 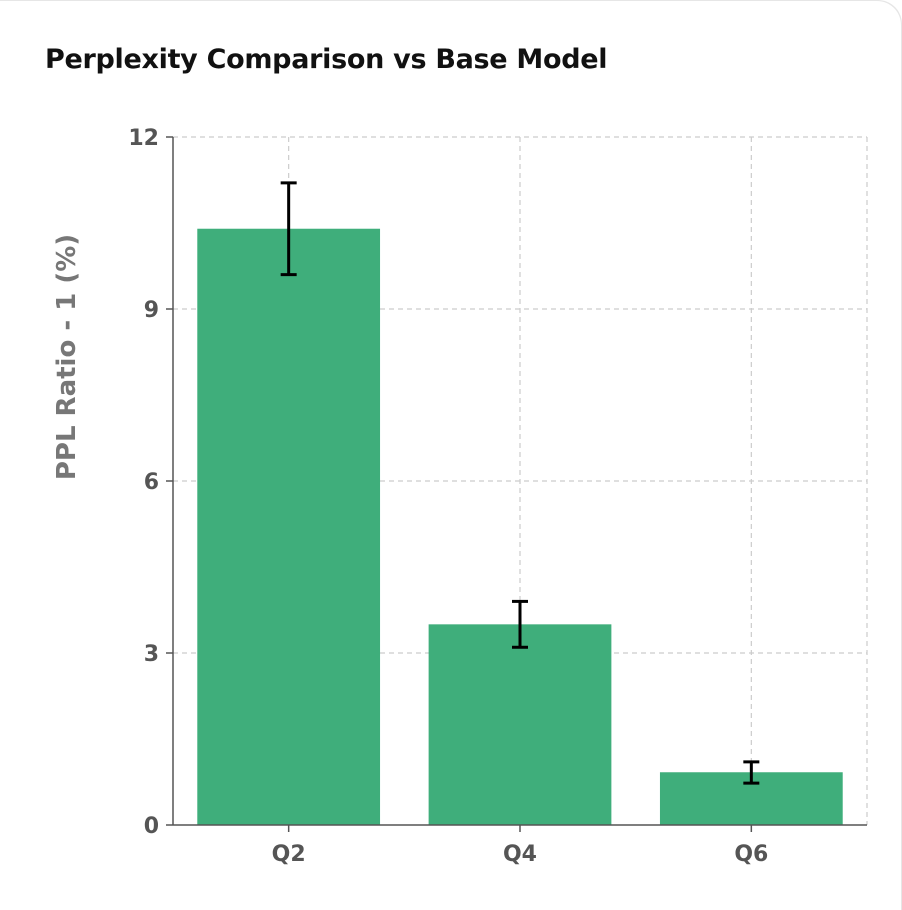 I want to click on y-tick-label: 12, so click(x=143, y=138).